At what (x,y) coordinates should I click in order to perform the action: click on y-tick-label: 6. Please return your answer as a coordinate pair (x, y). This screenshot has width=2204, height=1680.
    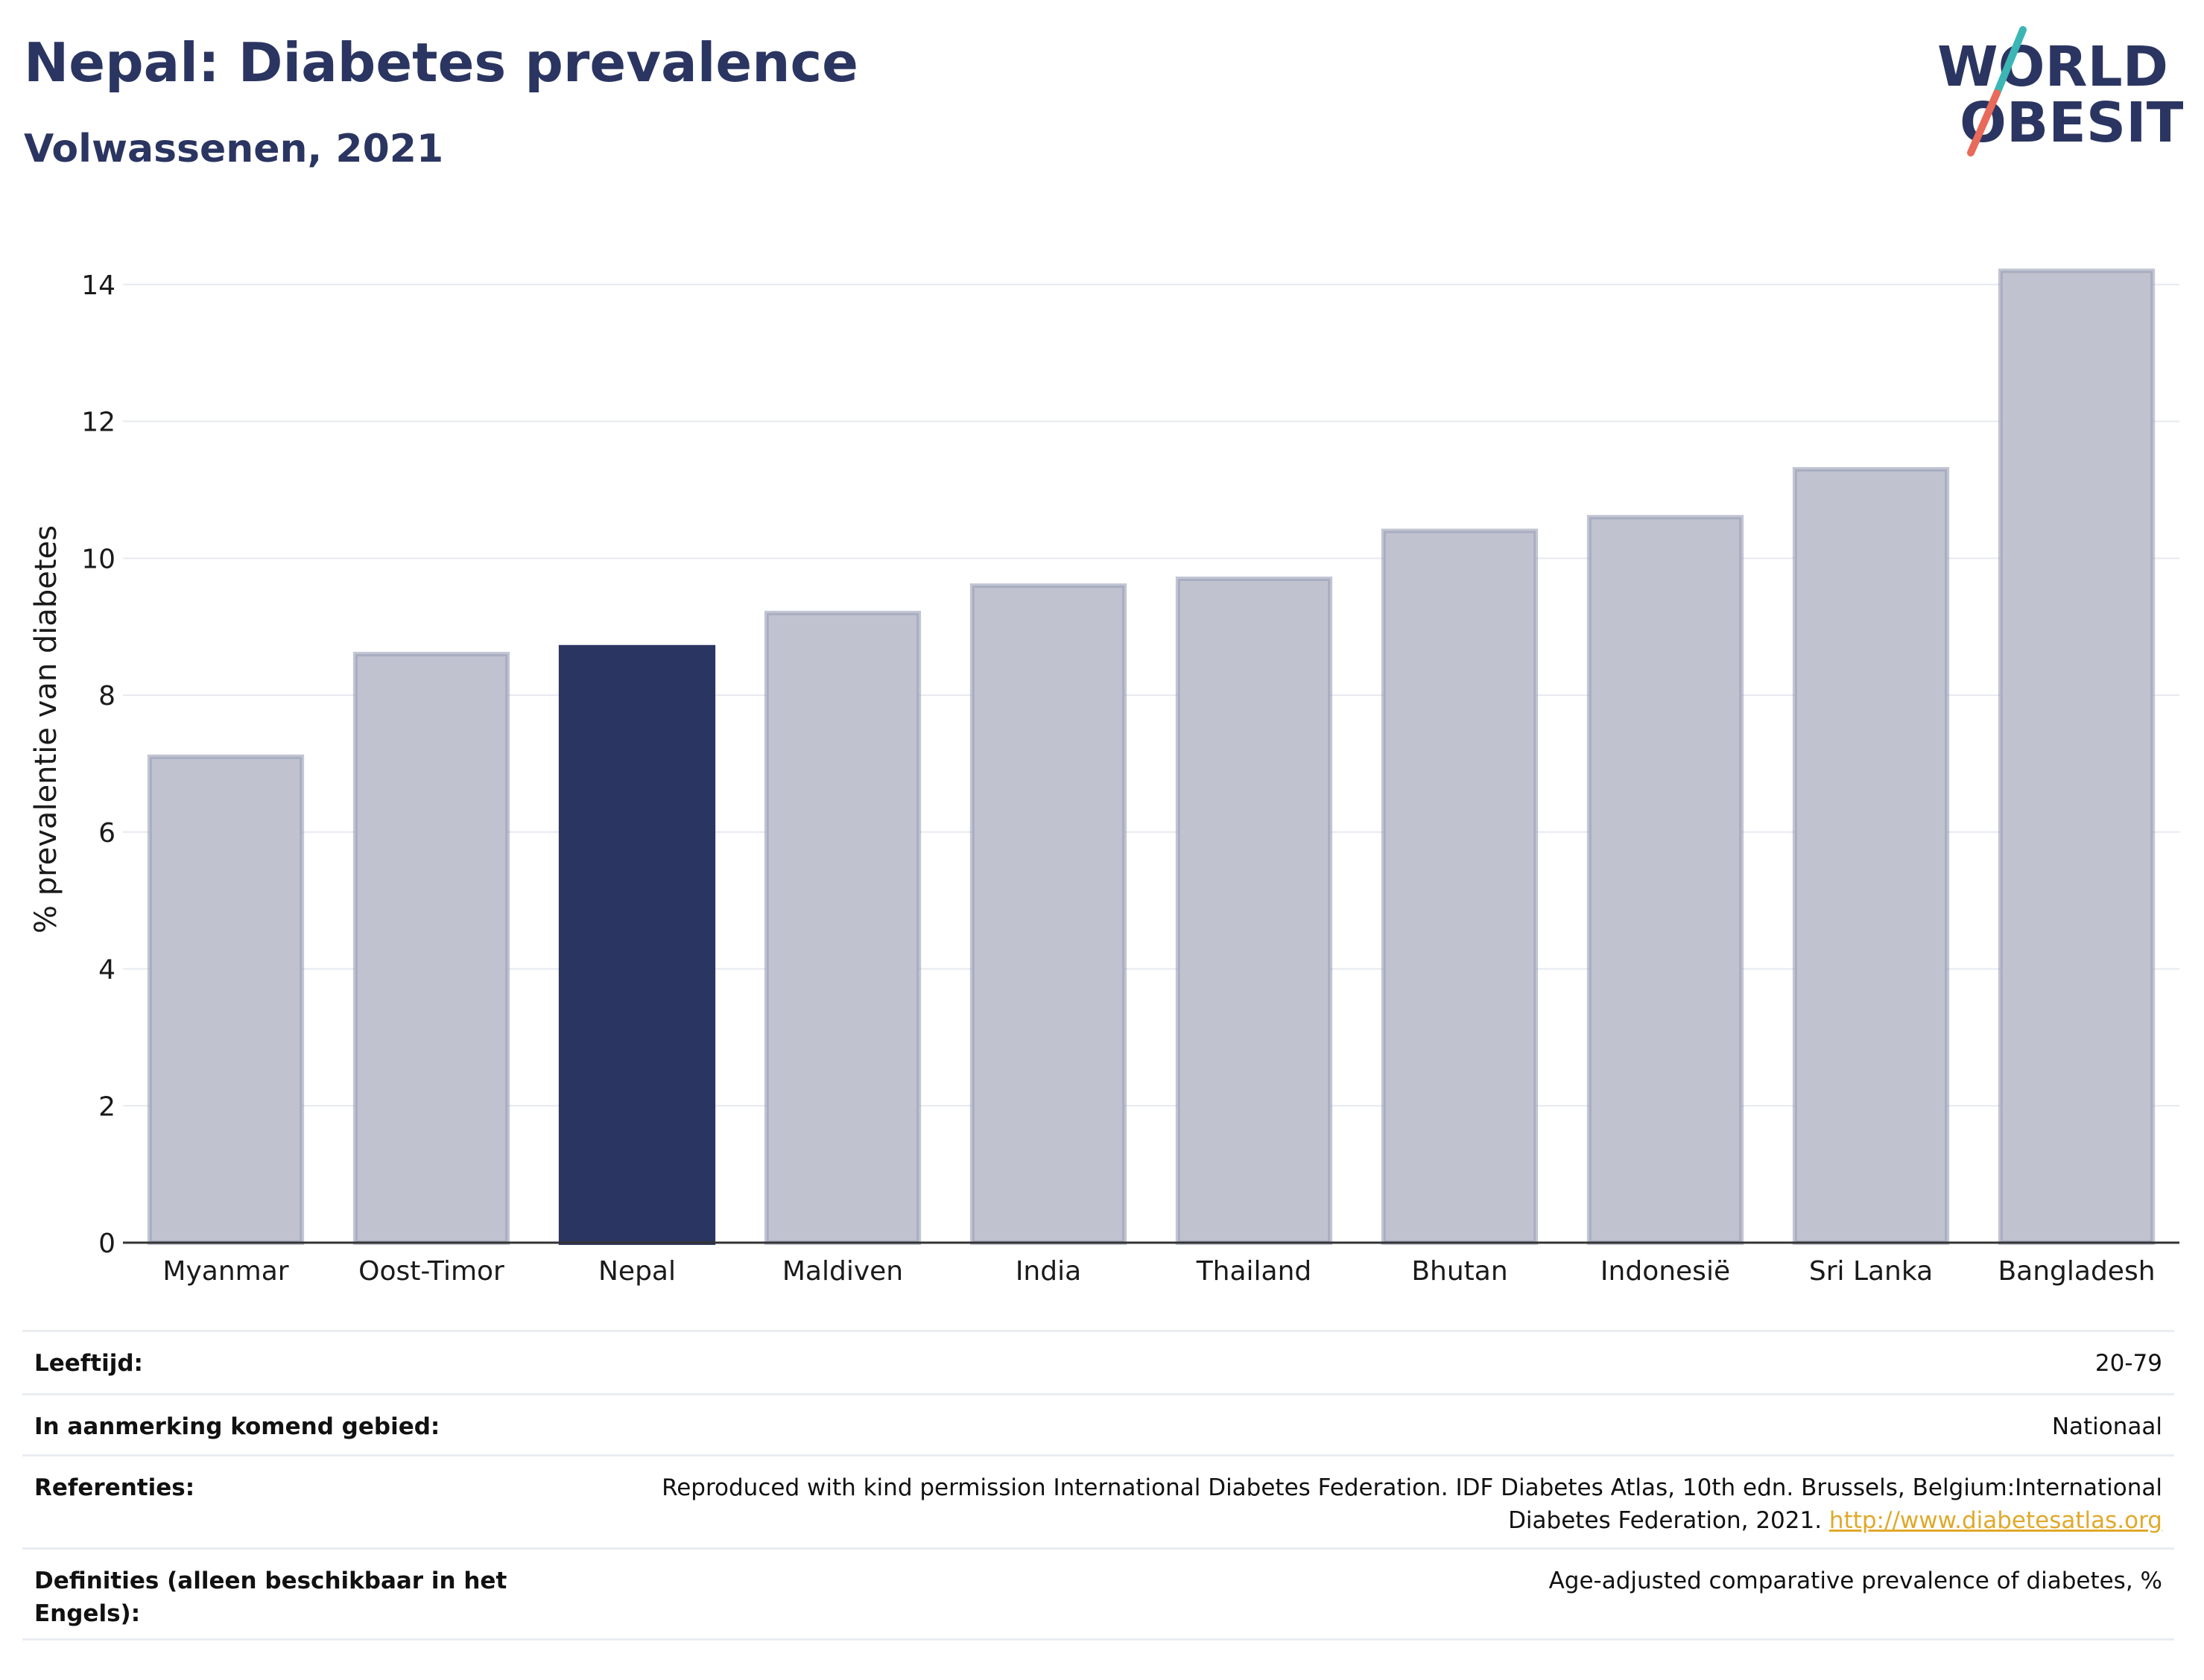
    Looking at the image, I should click on (106, 833).